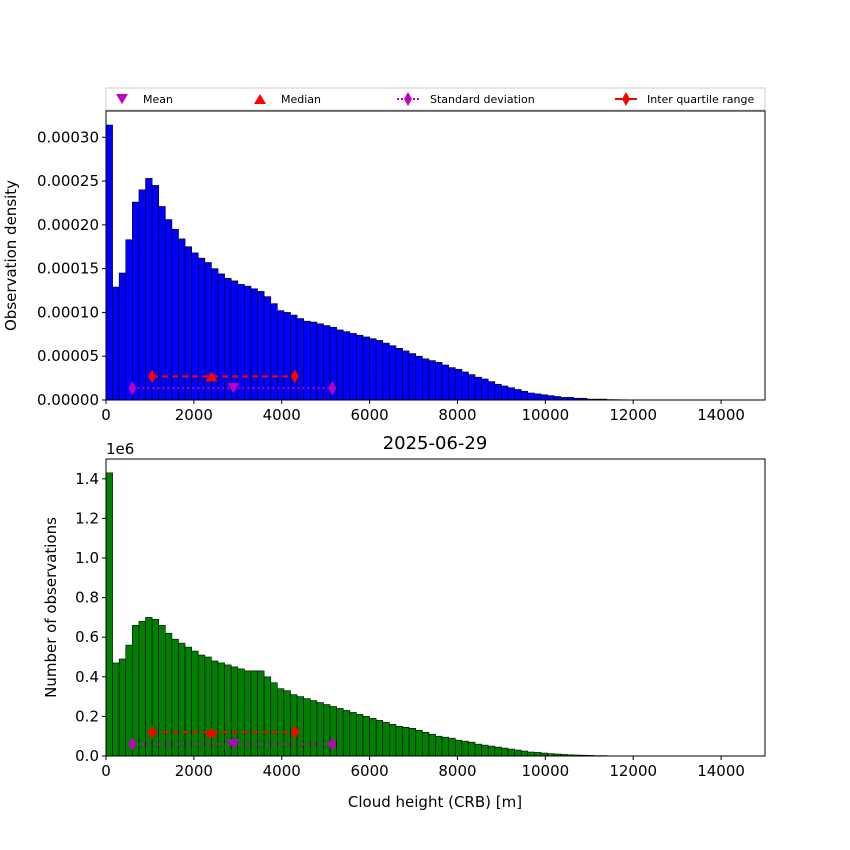 Image resolution: width=850 pixels, height=850 pixels. I want to click on legend-entry-std: Standard deviation, so click(466, 99).